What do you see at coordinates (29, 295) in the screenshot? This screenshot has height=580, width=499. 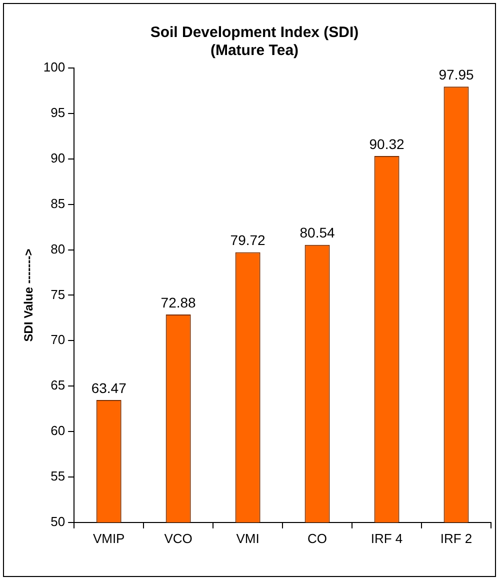 I see `y-axis-title: SDI Value ------->` at bounding box center [29, 295].